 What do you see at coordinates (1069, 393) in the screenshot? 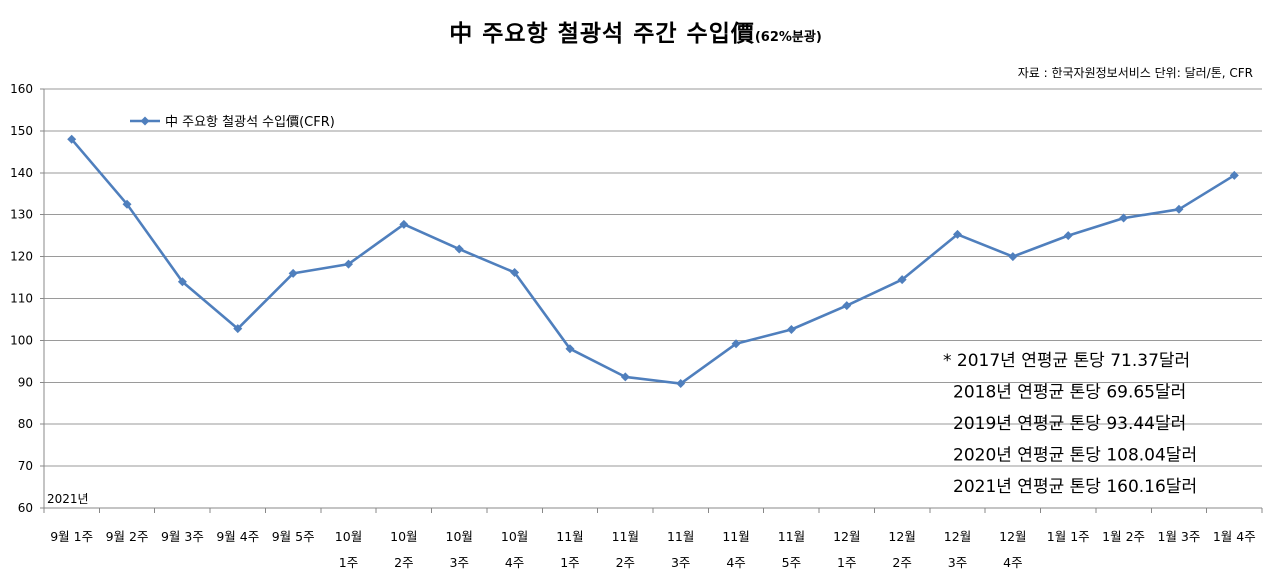
I see `annual-average-note: 2018년 연평균 톤당 69.65달러` at bounding box center [1069, 393].